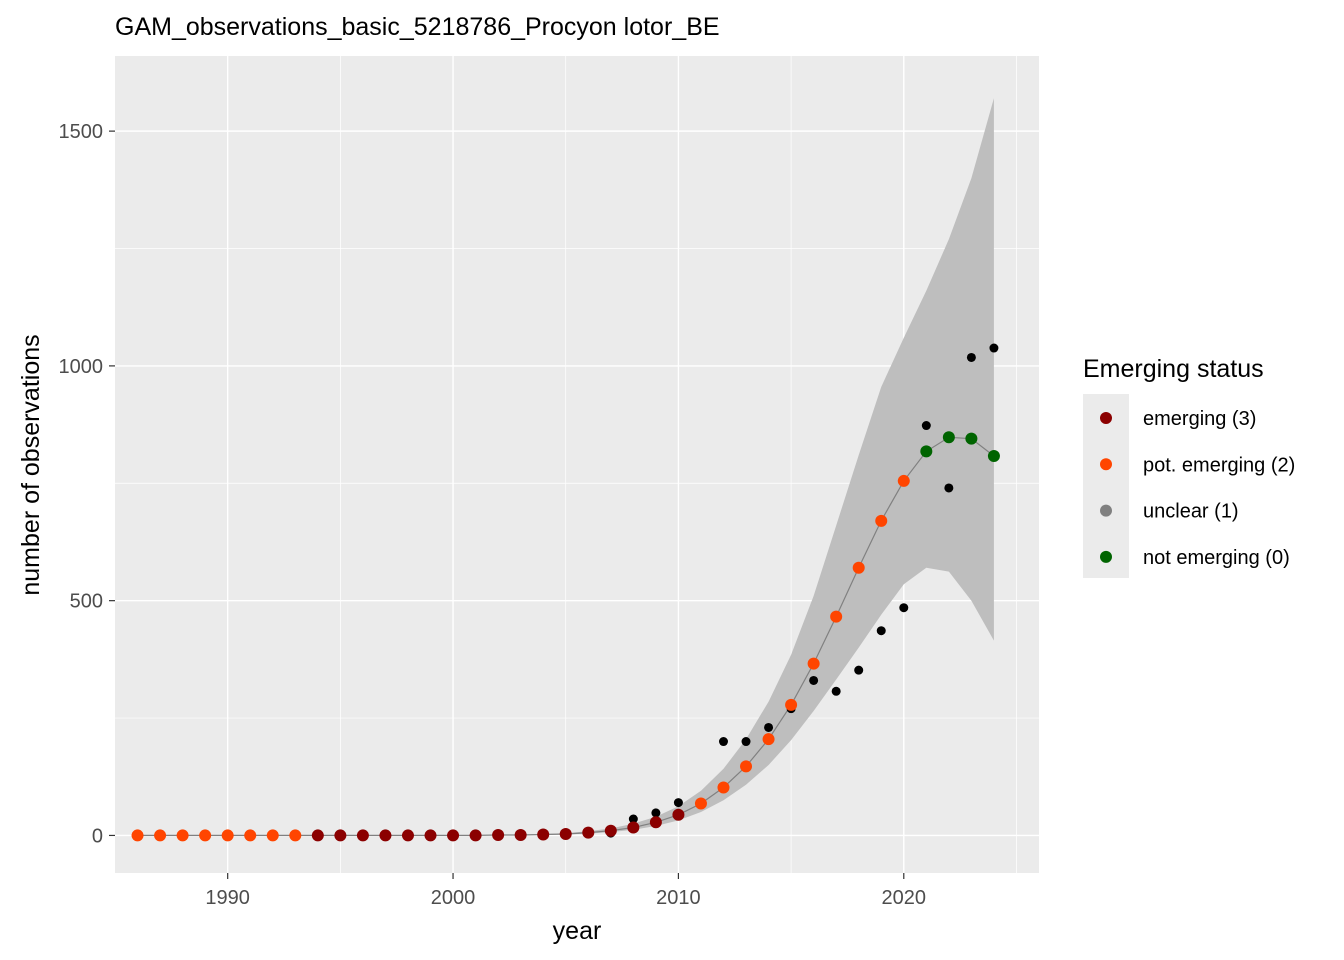  I want to click on legend-label: unclear (1), so click(1191, 512).